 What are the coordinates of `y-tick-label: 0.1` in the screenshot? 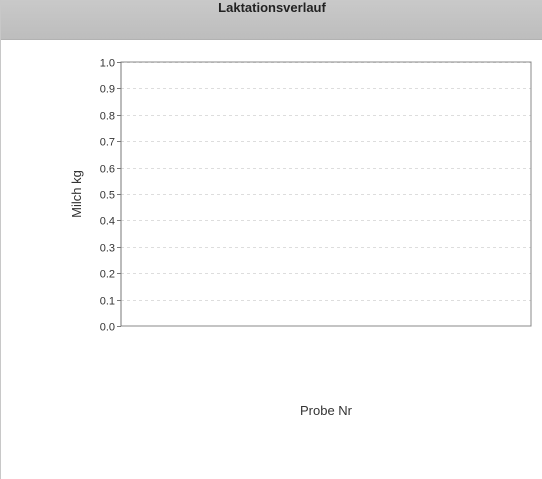 It's located at (107, 302).